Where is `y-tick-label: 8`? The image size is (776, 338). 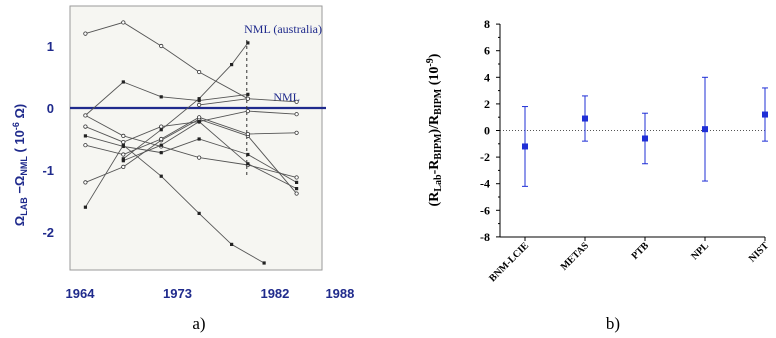 y-tick-label: 8 is located at coordinates (487, 24).